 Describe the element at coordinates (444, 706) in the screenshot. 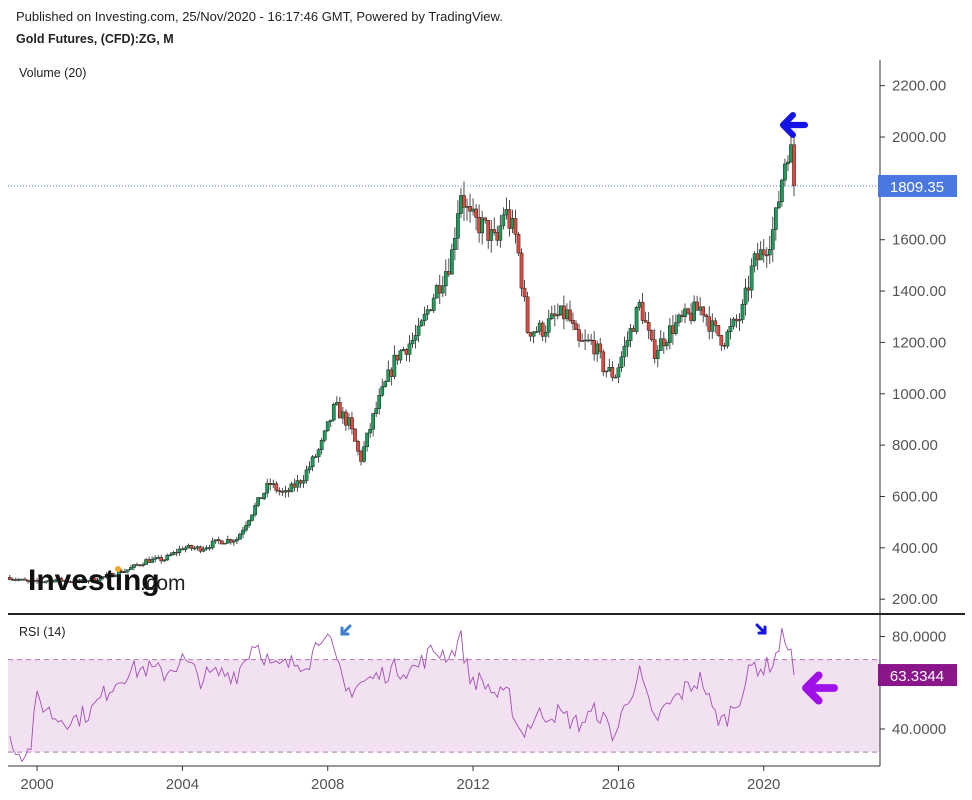

I see `rsi-band-layer` at that location.